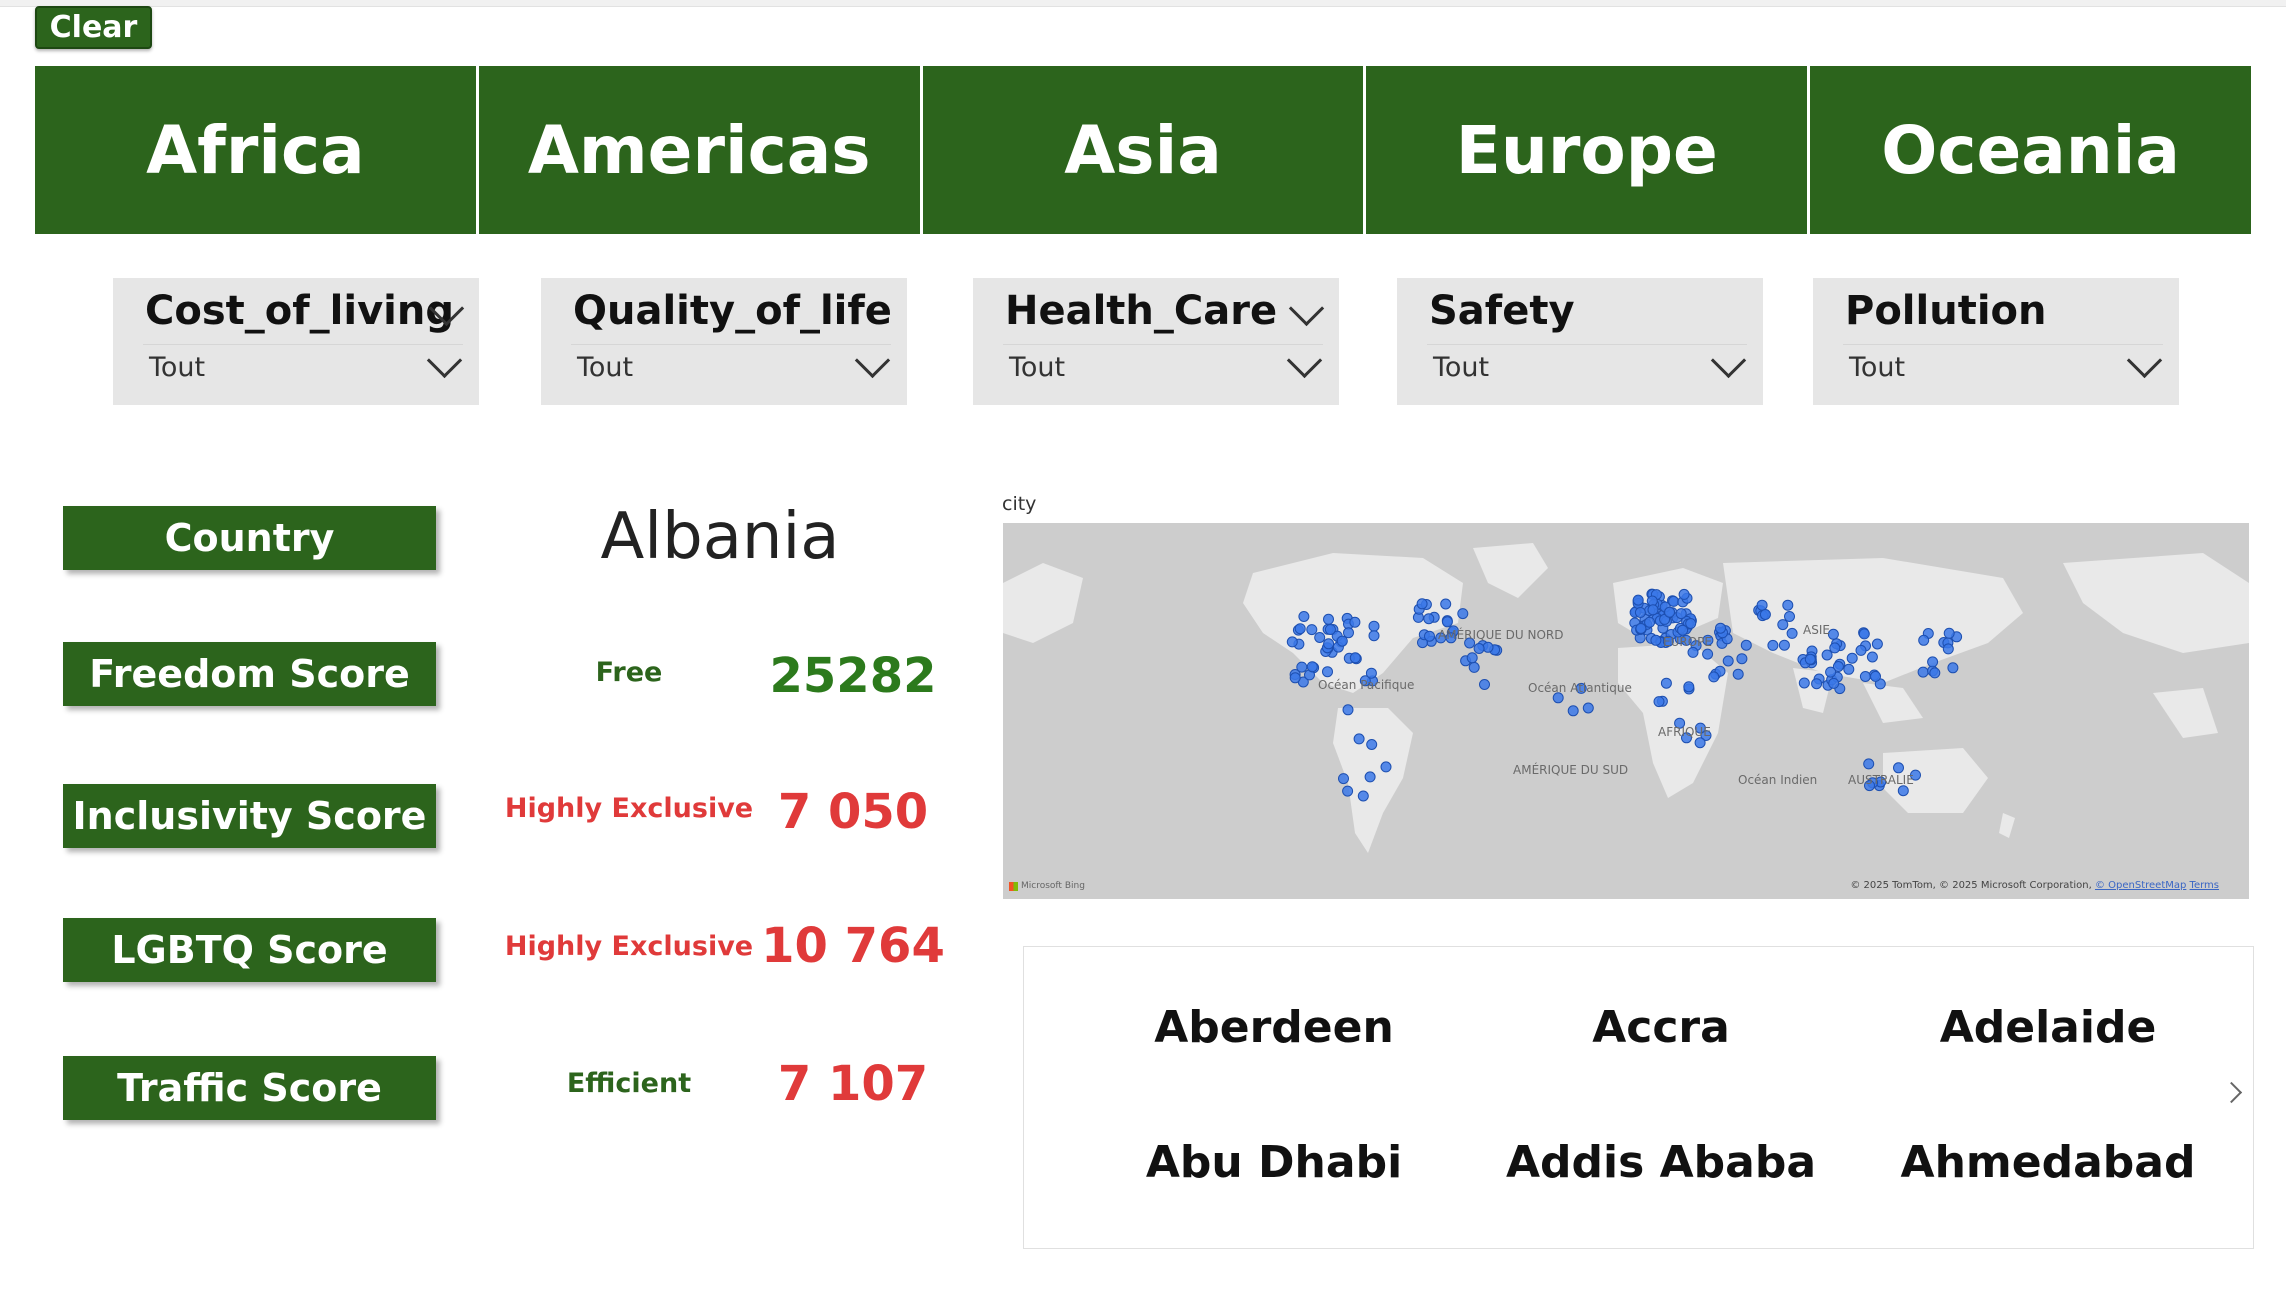  What do you see at coordinates (1274, 1162) in the screenshot?
I see `city-item: Abu Dhabi` at bounding box center [1274, 1162].